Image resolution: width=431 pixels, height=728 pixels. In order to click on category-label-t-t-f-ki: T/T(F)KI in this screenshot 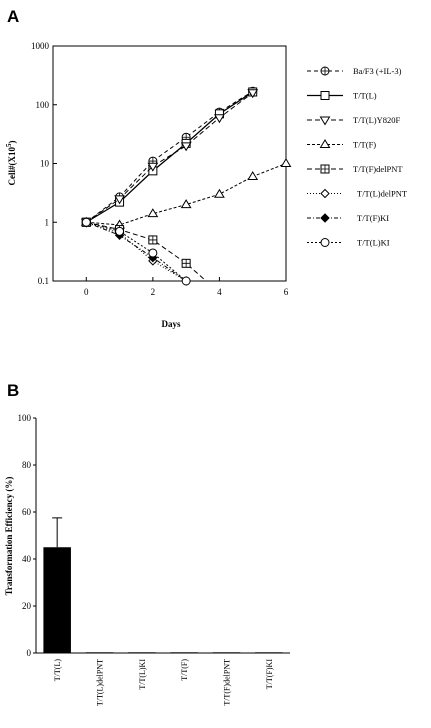, I will do `click(269, 674)`.